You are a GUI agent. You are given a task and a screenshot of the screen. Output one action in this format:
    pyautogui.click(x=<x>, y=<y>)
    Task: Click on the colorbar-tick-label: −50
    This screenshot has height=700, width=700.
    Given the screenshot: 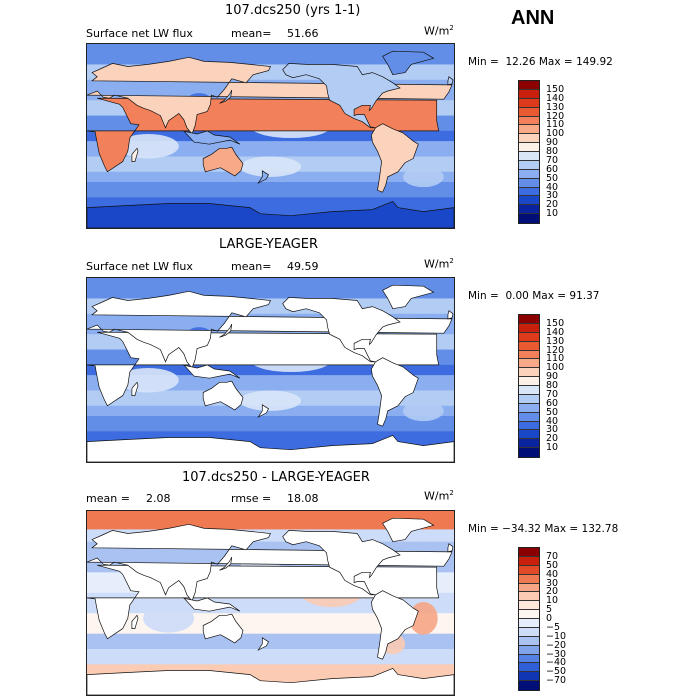 What is the action you would take?
    pyautogui.click(x=556, y=672)
    